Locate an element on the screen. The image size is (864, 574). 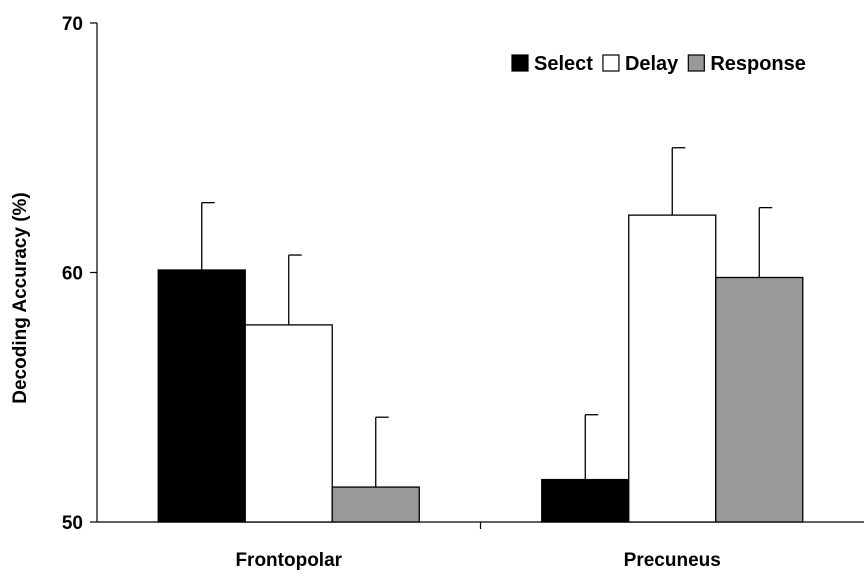
legend-swatch-delay is located at coordinates (611, 63).